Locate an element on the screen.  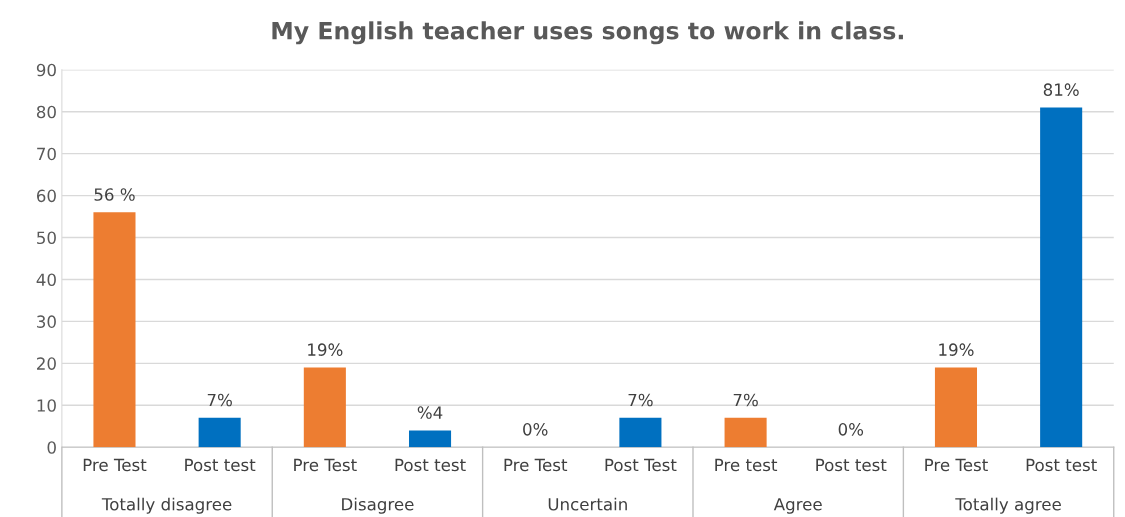
text: Agree is located at coordinates (797, 506).